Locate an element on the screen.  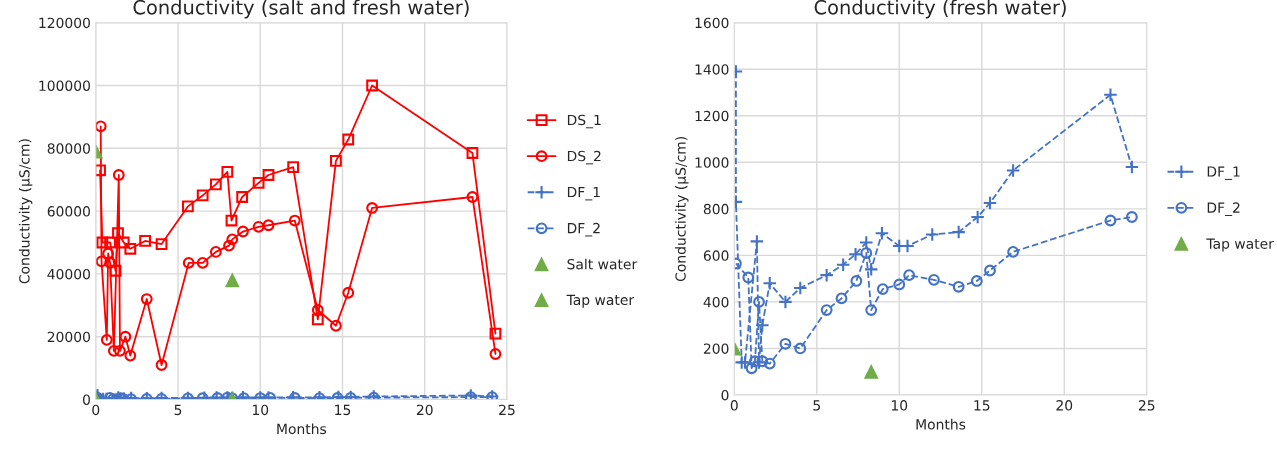
y-tick-label: 1600 is located at coordinates (712, 23).